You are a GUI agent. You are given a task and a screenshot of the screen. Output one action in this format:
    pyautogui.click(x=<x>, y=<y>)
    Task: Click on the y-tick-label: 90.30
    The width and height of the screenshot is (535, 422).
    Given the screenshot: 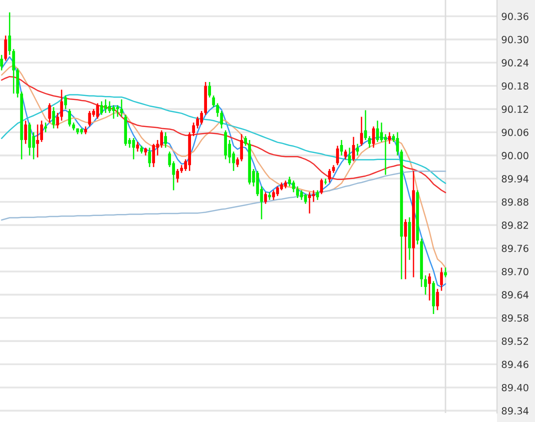 What is the action you would take?
    pyautogui.click(x=515, y=40)
    